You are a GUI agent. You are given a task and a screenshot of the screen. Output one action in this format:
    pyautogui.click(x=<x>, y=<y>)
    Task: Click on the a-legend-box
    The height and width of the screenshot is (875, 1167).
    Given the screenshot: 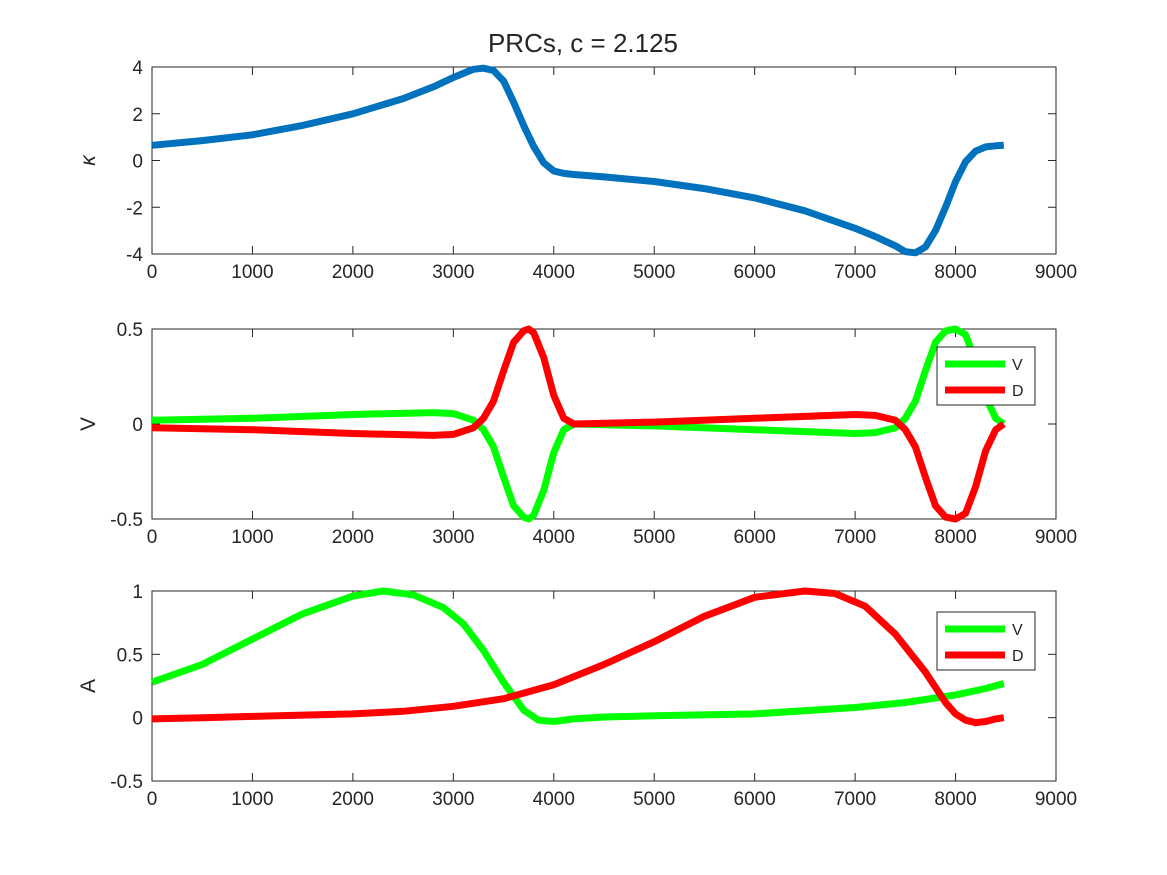 What is the action you would take?
    pyautogui.click(x=986, y=641)
    